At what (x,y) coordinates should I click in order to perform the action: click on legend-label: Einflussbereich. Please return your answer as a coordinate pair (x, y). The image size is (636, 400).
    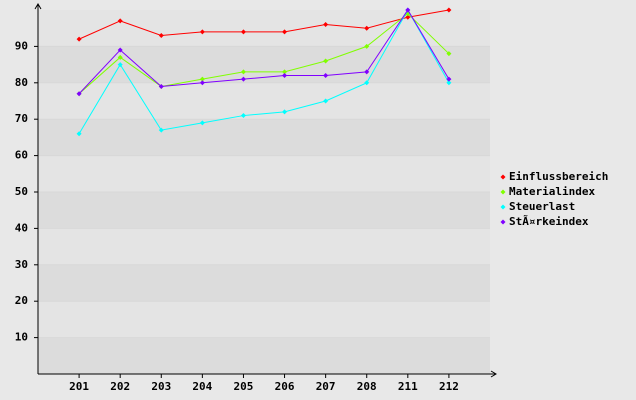
    Looking at the image, I should click on (558, 176).